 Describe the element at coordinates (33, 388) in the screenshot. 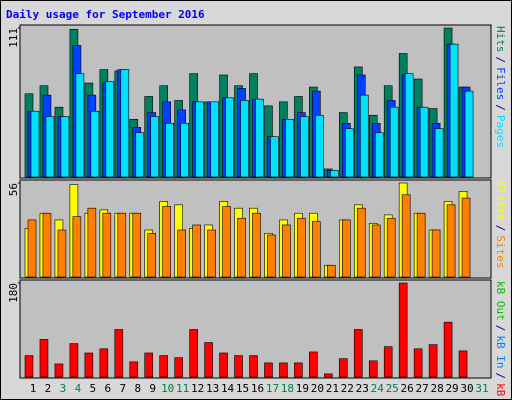

I see `x-tick-label: 1` at that location.